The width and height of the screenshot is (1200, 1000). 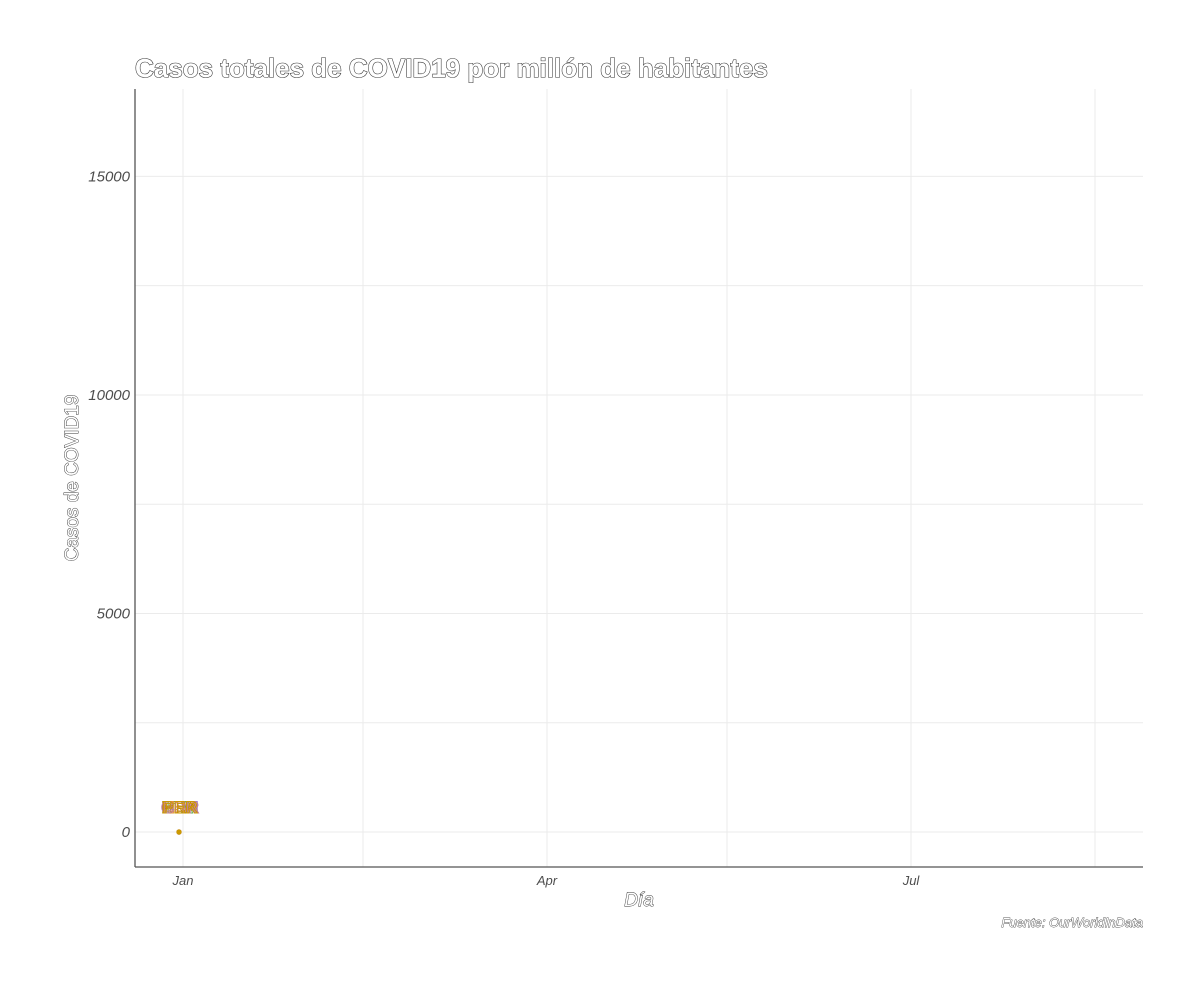 What do you see at coordinates (114, 613) in the screenshot?
I see `y-tick-label: 5000` at bounding box center [114, 613].